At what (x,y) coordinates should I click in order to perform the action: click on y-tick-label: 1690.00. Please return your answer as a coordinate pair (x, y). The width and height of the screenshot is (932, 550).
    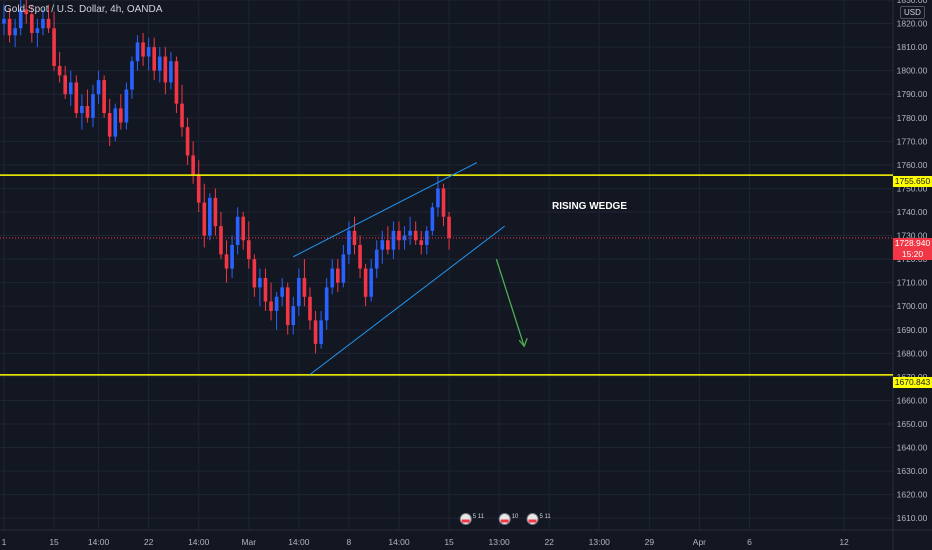
    Looking at the image, I should click on (912, 330).